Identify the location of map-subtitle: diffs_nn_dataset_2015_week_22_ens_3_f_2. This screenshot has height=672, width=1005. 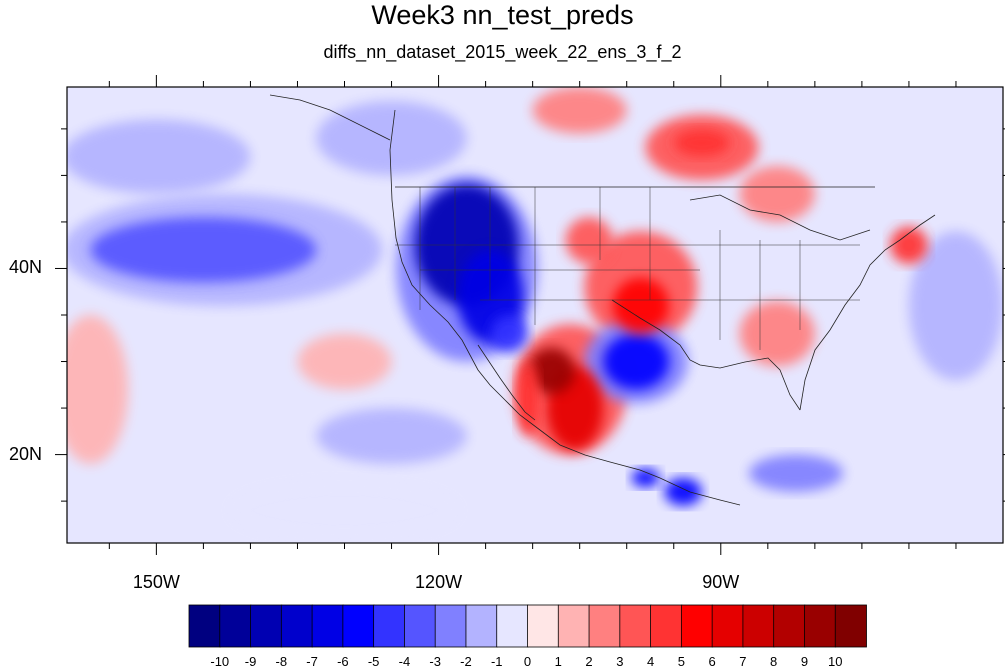
(502, 52).